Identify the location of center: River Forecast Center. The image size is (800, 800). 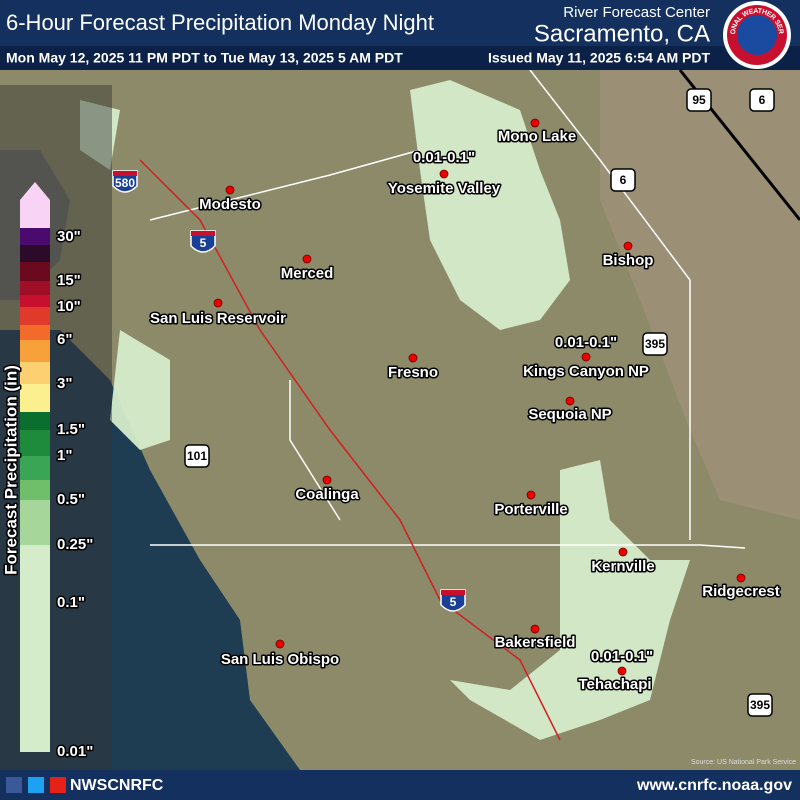
(636, 12).